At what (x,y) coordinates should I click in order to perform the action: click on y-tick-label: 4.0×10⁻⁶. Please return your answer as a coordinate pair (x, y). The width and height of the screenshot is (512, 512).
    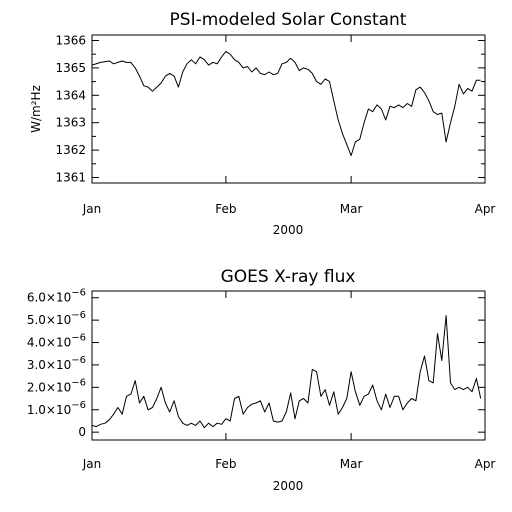
    Looking at the image, I should click on (56, 341).